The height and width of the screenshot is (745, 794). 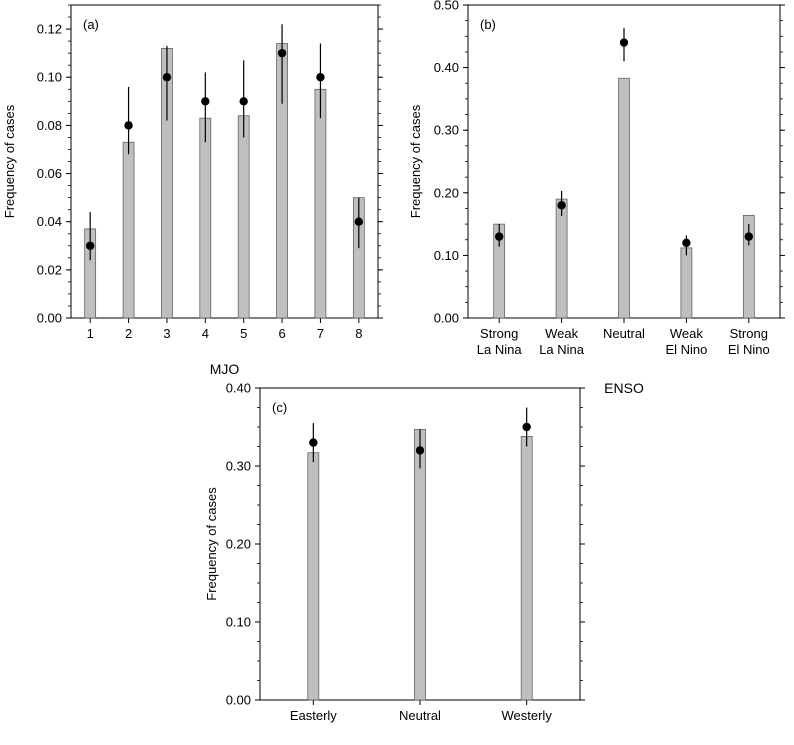 I want to click on panel-a-ytick-label: 0.04, so click(x=49, y=221).